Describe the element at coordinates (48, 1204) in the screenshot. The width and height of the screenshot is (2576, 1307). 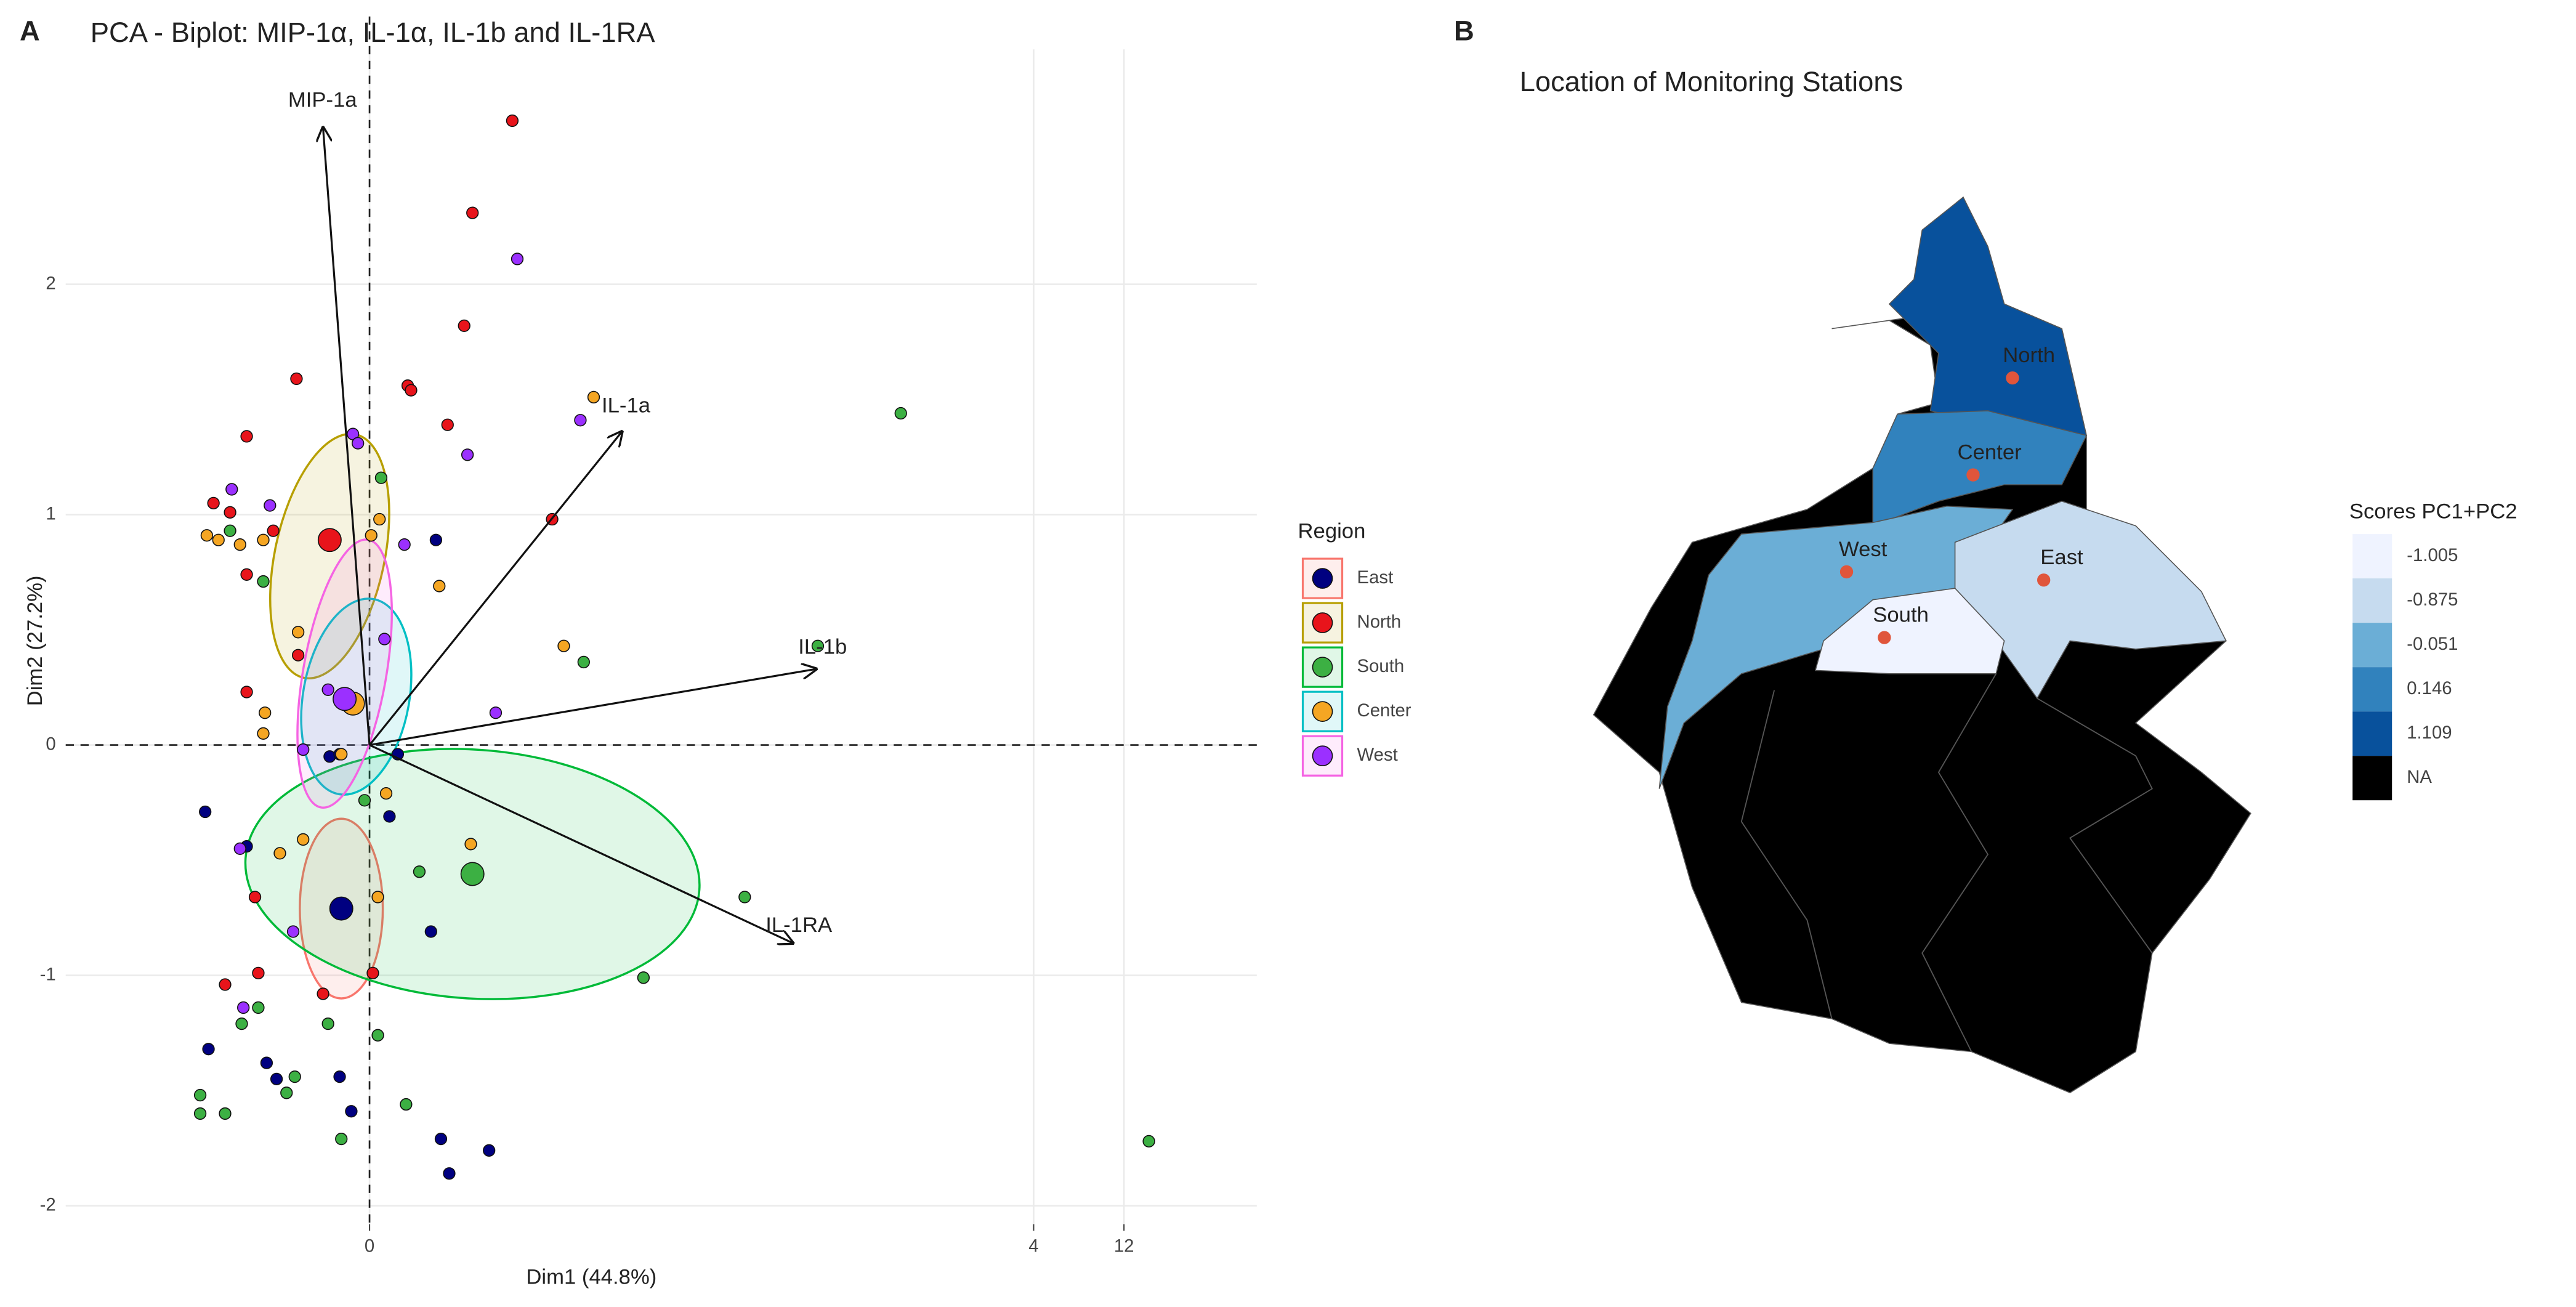
I see `y-tick-label: -2` at that location.